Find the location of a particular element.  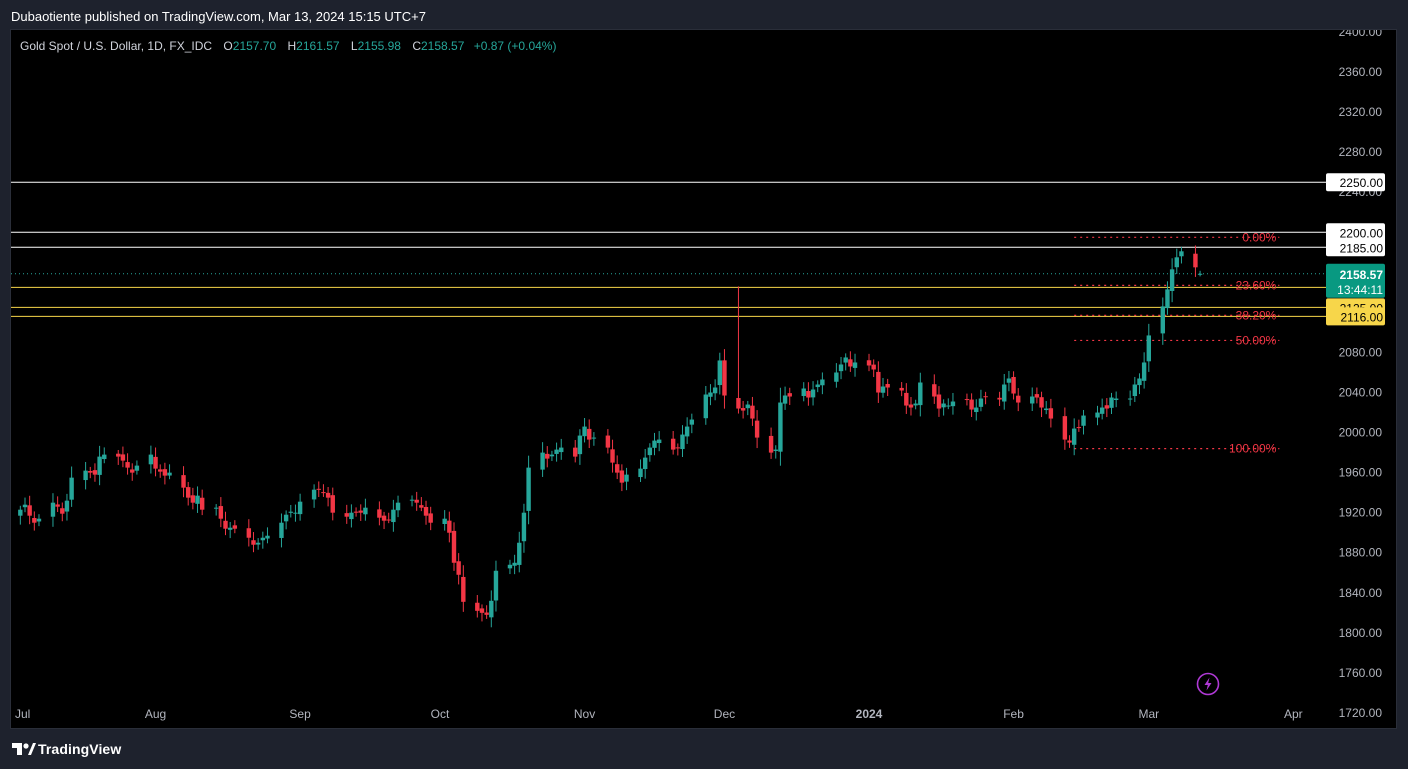

price-tick-label: 1840.00 is located at coordinates (1361, 593).